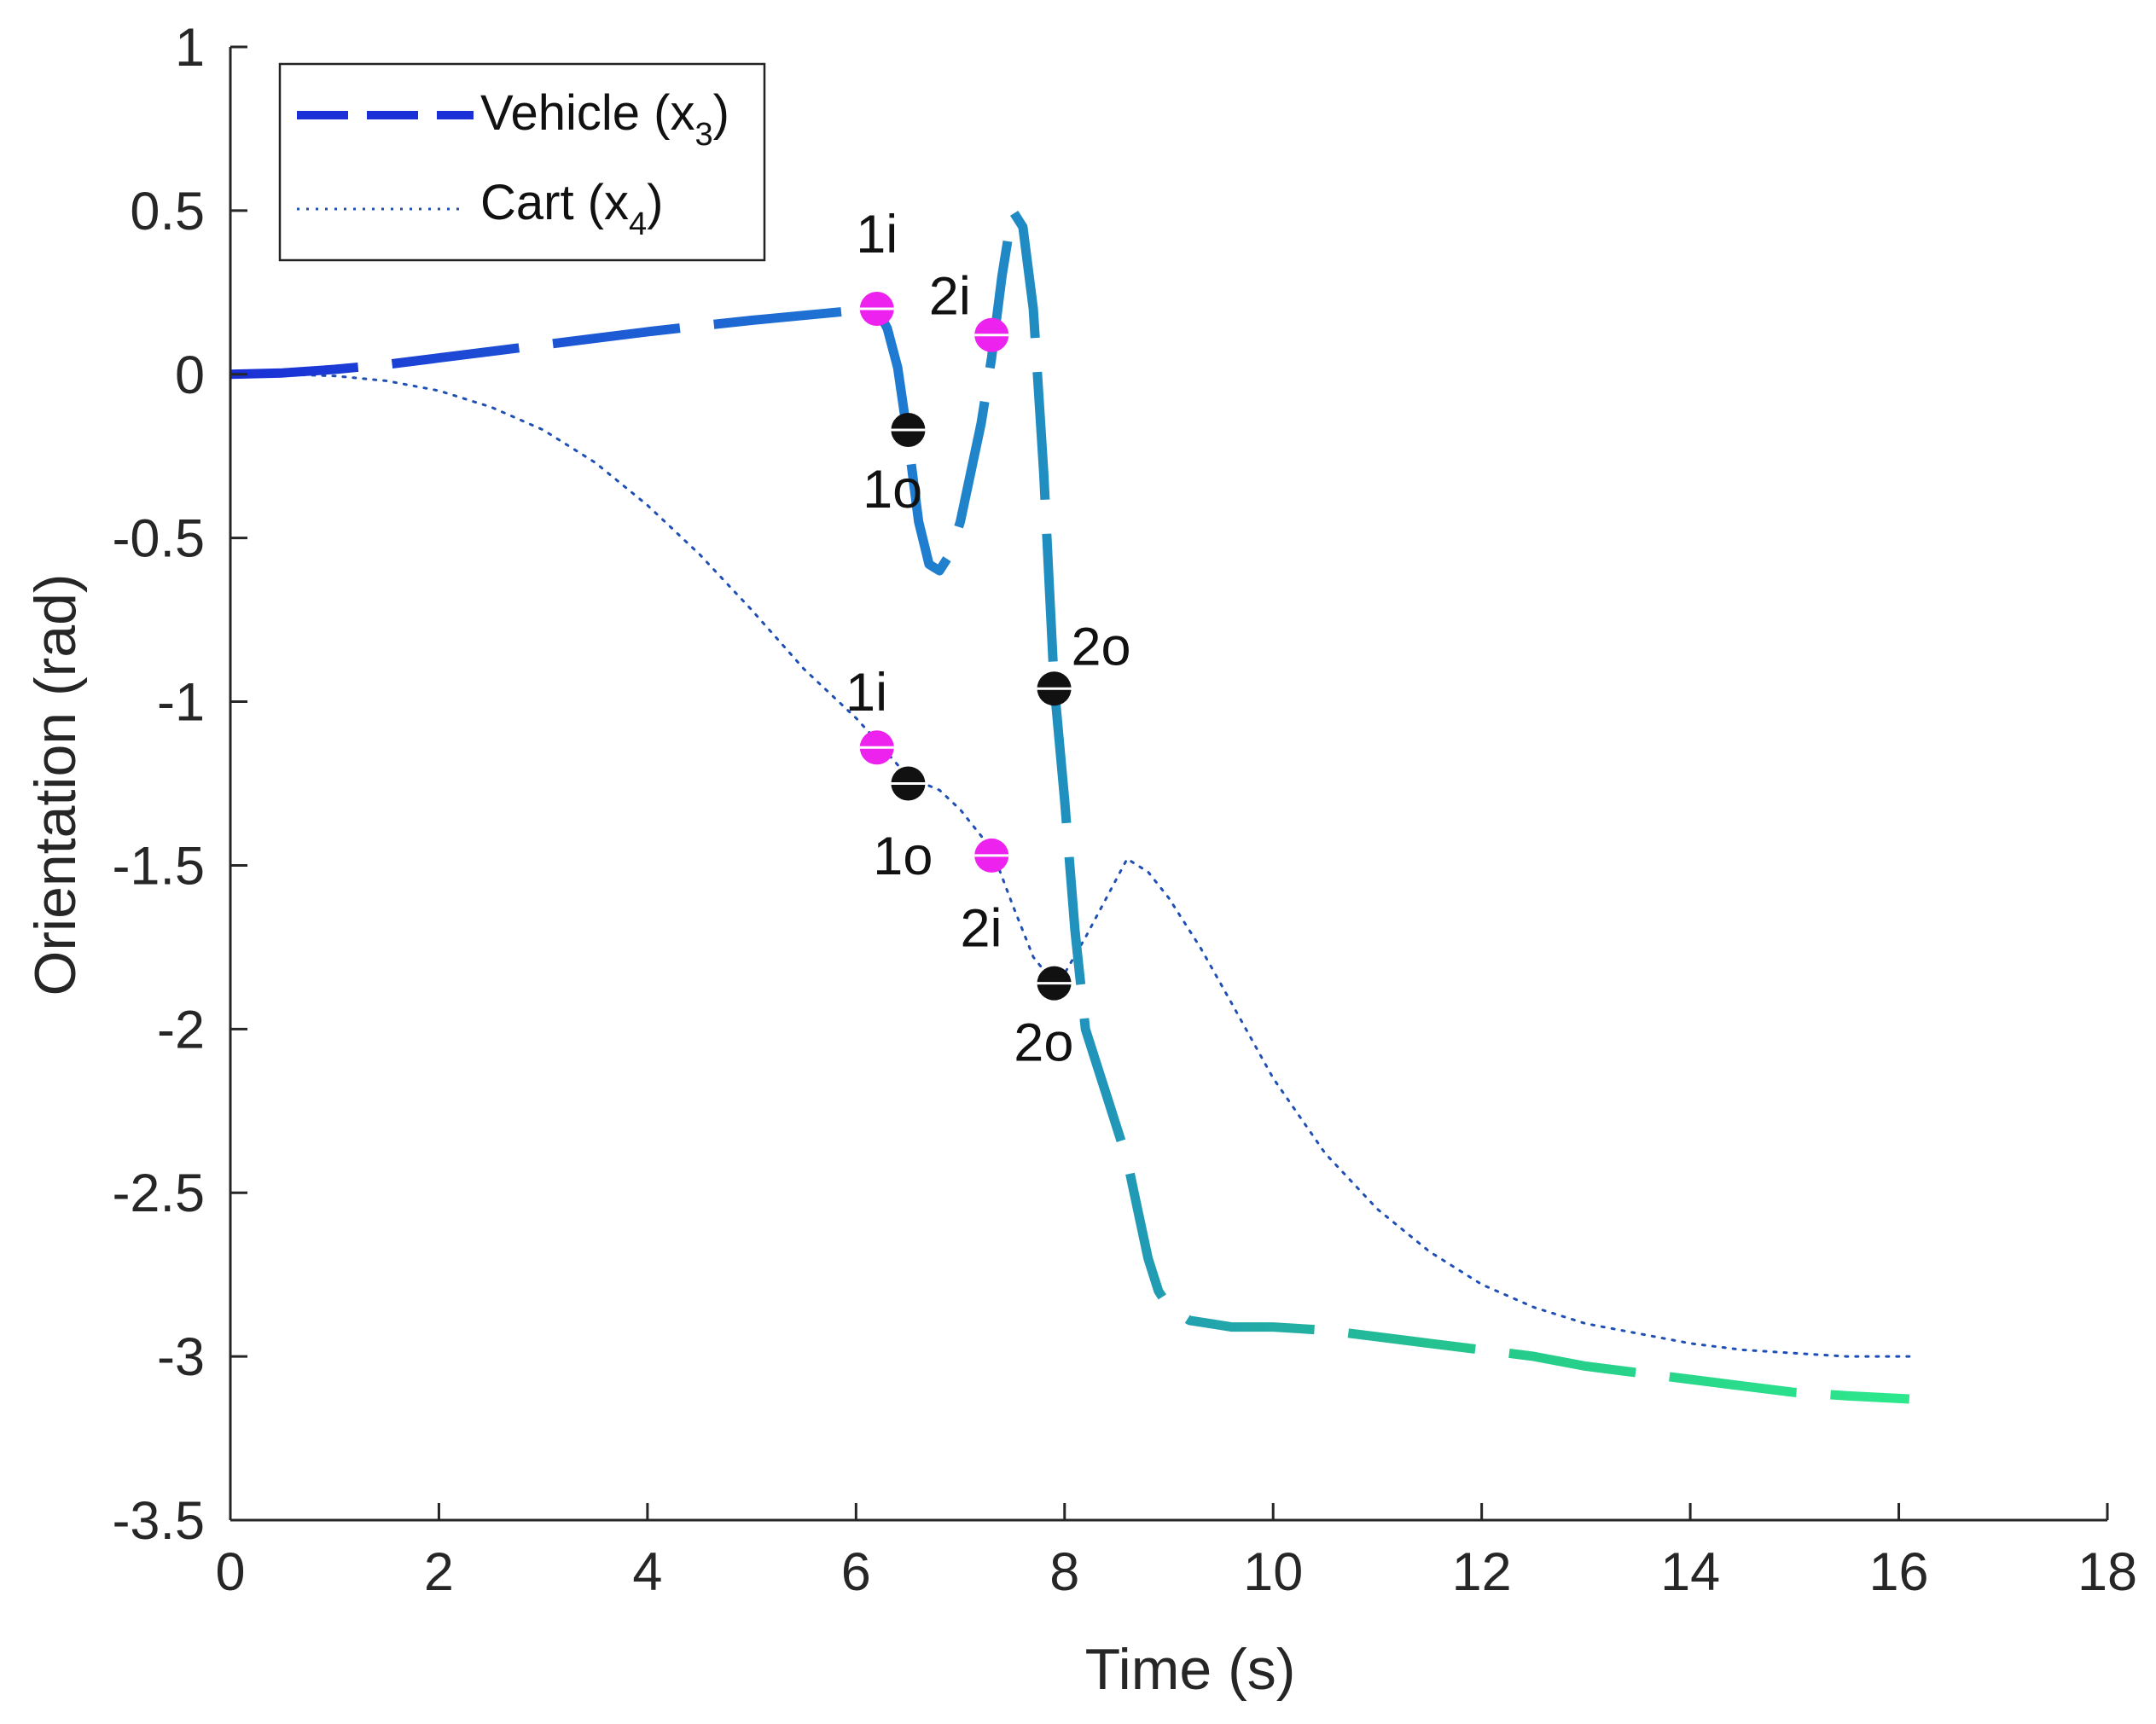 The image size is (2156, 1724). Describe the element at coordinates (55, 784) in the screenshot. I see `y-axis-title: Orientation (rad)` at that location.